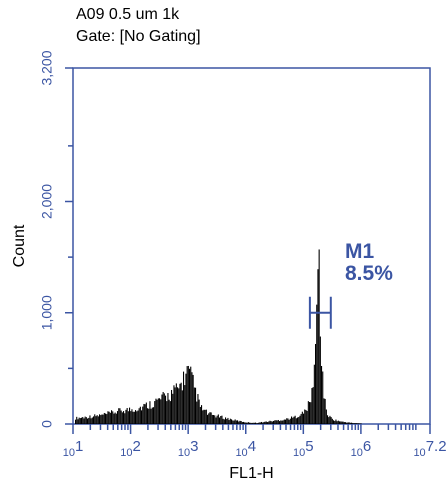 The width and height of the screenshot is (447, 484). I want to click on y-axis-ticks: 0 1,000 2,000 3,200, so click(56, 239).